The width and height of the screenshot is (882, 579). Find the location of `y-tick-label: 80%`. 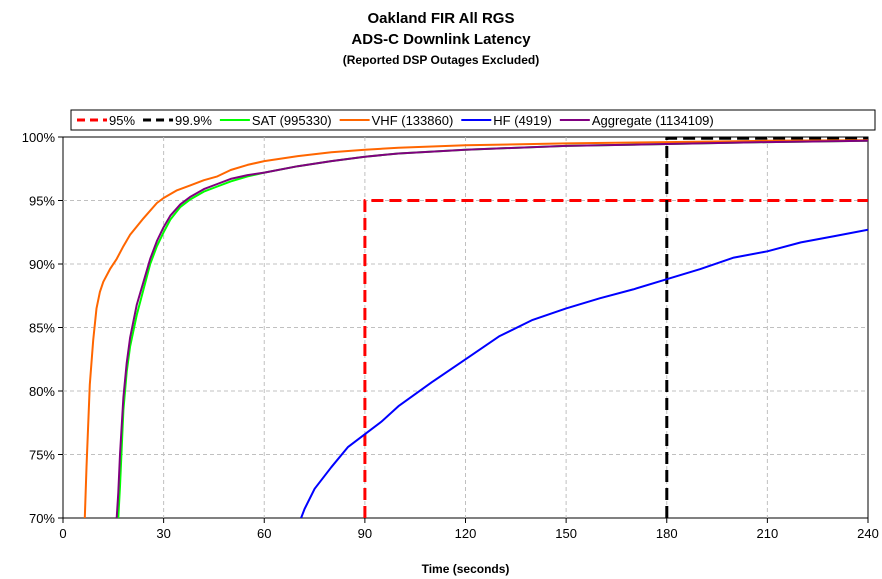

y-tick-label: 80% is located at coordinates (42, 391).